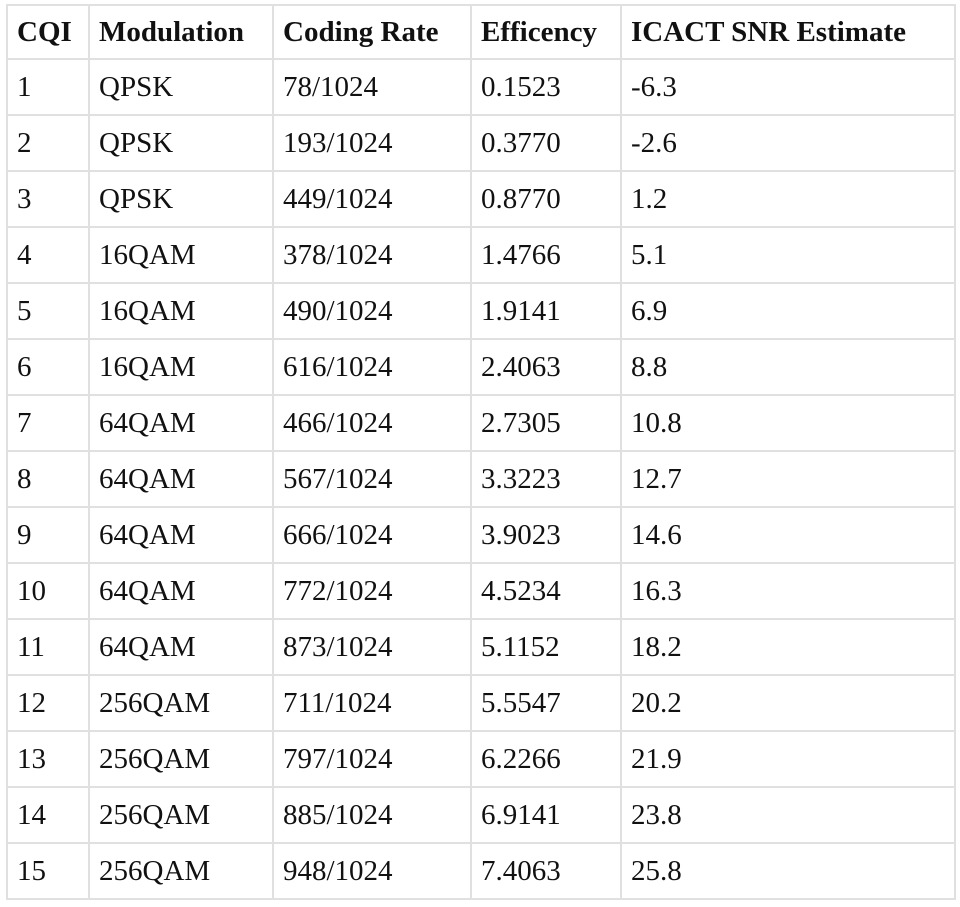  I want to click on header-cell: CQI, so click(48, 32).